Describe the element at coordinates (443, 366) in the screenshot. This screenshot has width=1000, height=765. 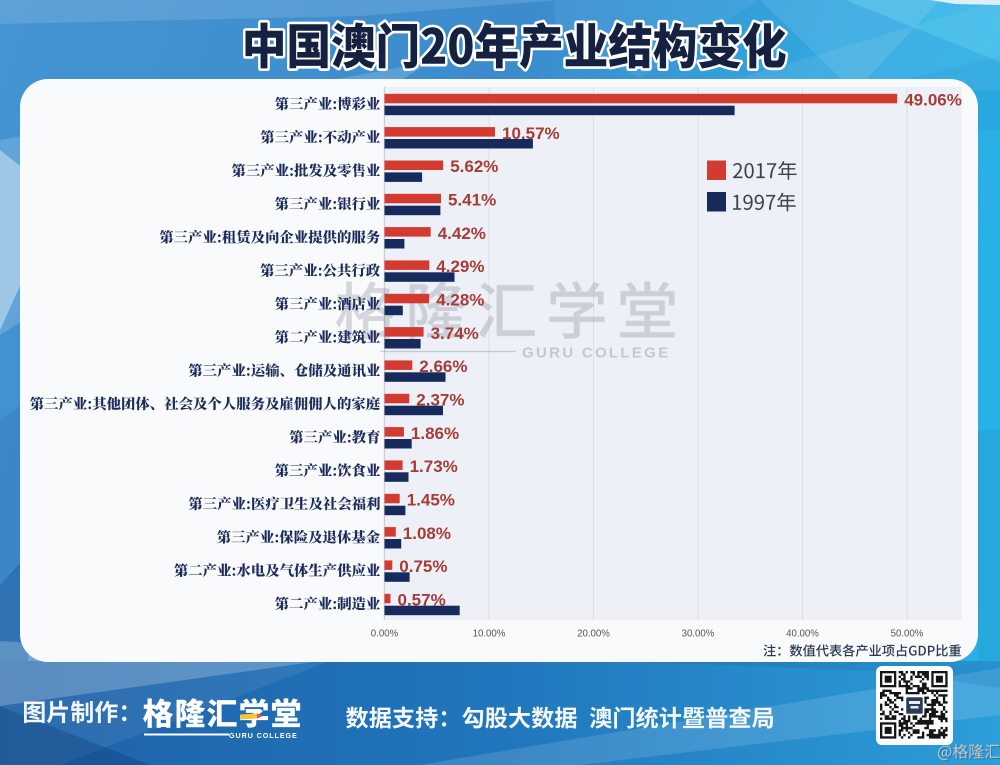
I see `svg-text: 2.66%` at that location.